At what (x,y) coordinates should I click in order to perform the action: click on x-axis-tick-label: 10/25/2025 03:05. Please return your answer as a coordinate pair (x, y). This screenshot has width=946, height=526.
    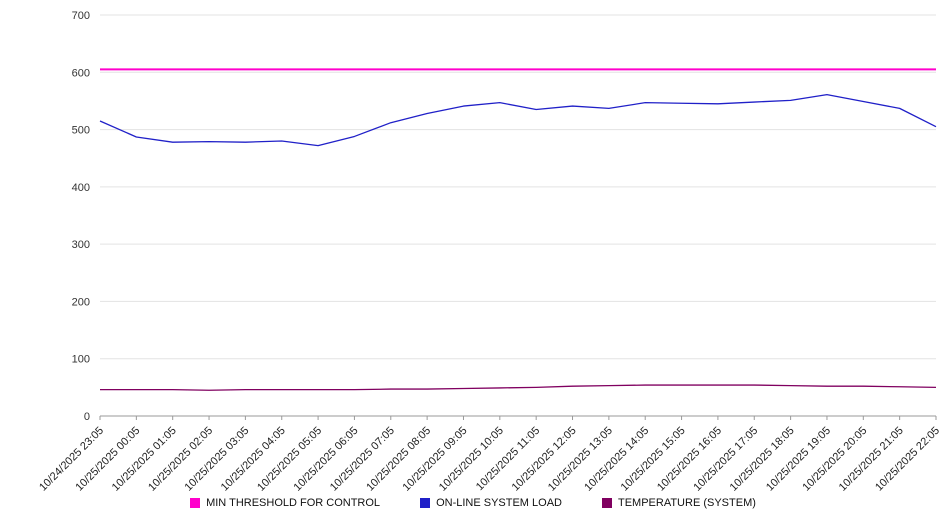
    Looking at the image, I should click on (216, 459).